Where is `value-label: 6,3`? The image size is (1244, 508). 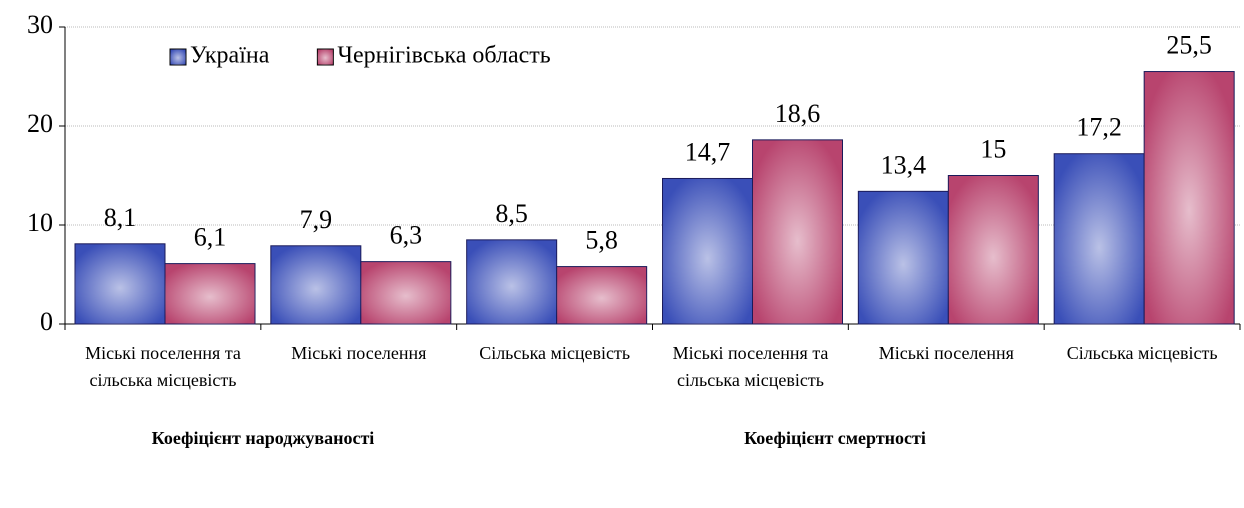
value-label: 6,3 is located at coordinates (406, 235).